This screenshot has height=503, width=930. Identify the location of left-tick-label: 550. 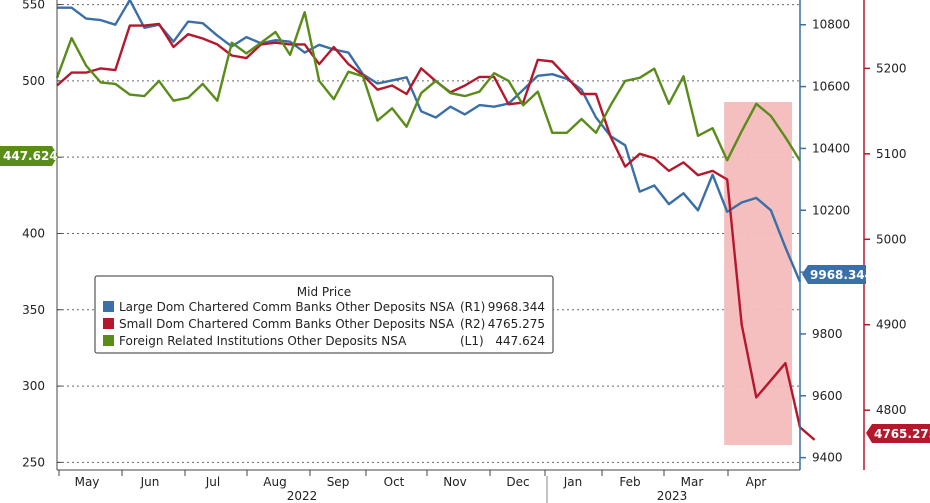
(33, 6).